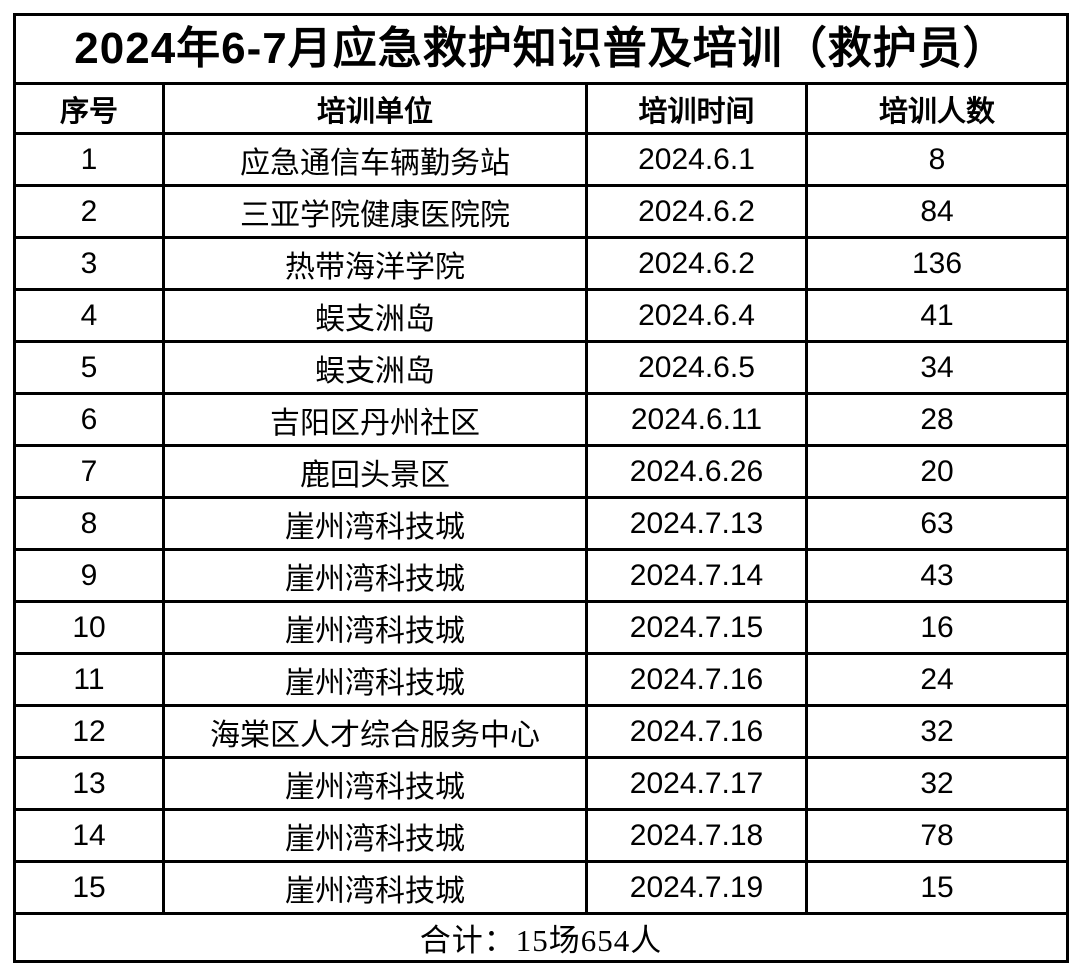  What do you see at coordinates (89, 575) in the screenshot?
I see `cell-no: 9` at bounding box center [89, 575].